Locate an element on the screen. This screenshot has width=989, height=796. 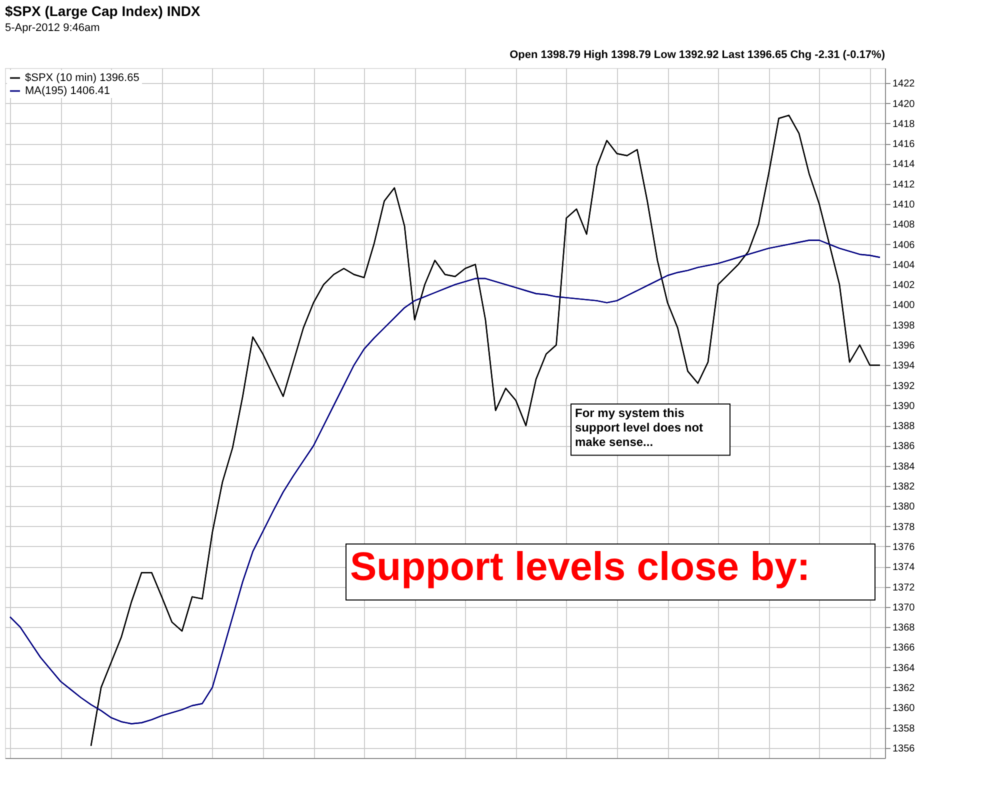
y-tick-label: 1418 is located at coordinates (904, 124).